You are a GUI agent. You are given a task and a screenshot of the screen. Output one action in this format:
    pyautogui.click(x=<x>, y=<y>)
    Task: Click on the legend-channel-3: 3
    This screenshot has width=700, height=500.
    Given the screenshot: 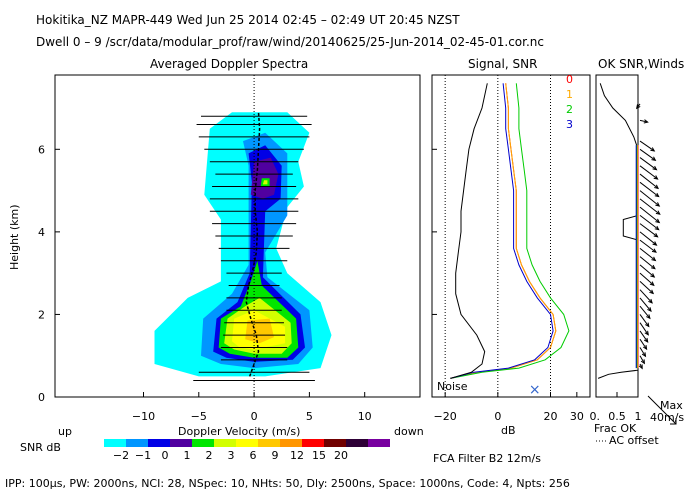 What is the action you would take?
    pyautogui.click(x=569, y=124)
    